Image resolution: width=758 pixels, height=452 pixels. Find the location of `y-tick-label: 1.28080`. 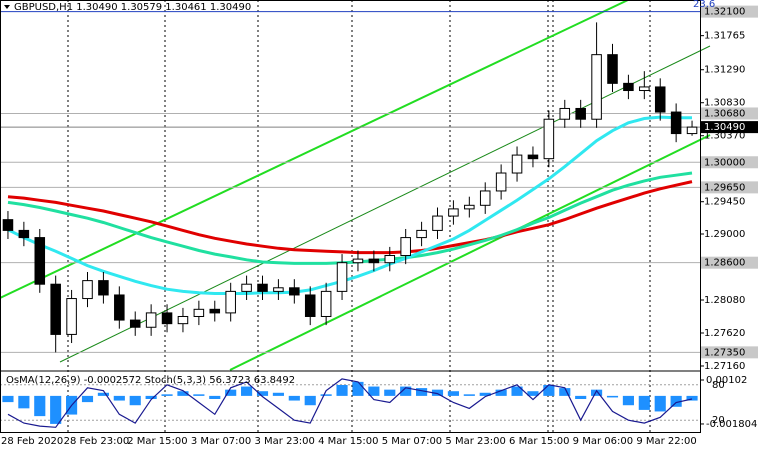

y-tick-label: 1.28080 is located at coordinates (724, 300).